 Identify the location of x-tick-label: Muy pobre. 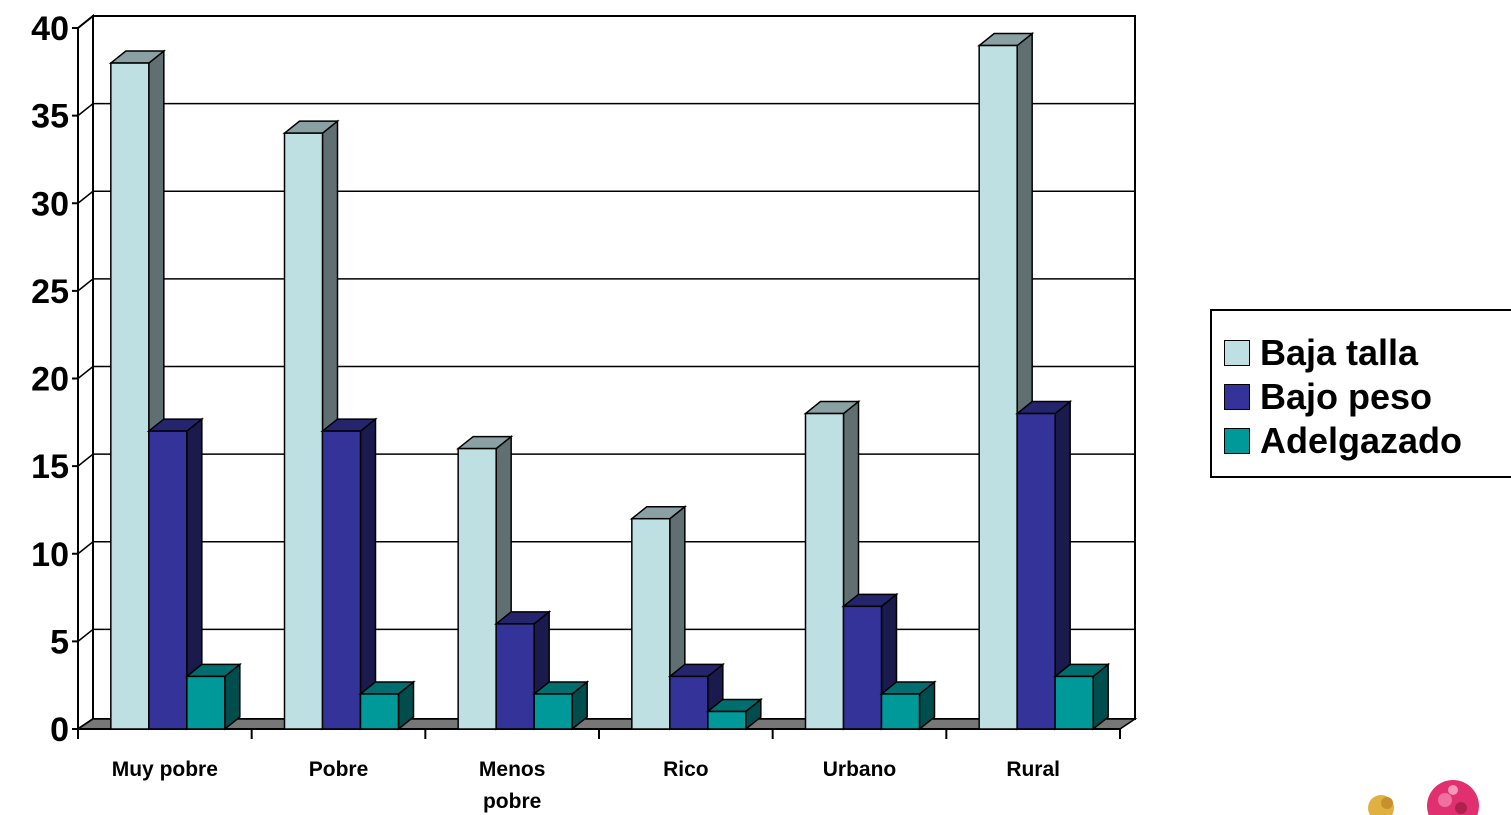
(165, 769).